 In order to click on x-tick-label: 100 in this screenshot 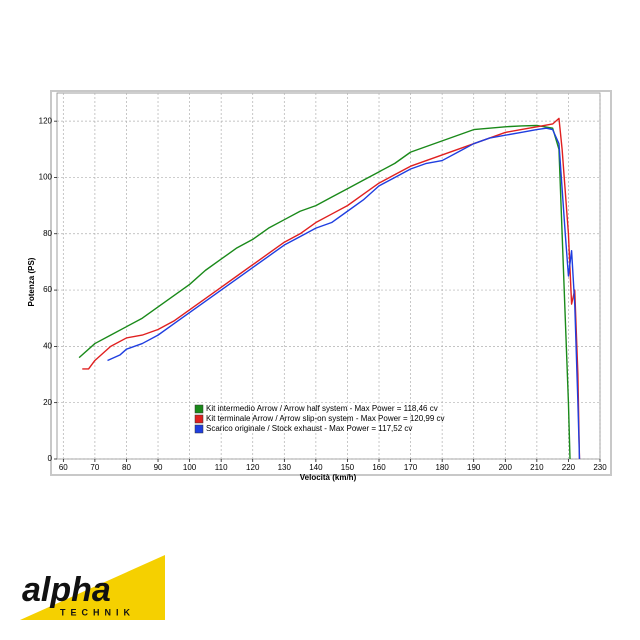, I will do `click(190, 467)`.